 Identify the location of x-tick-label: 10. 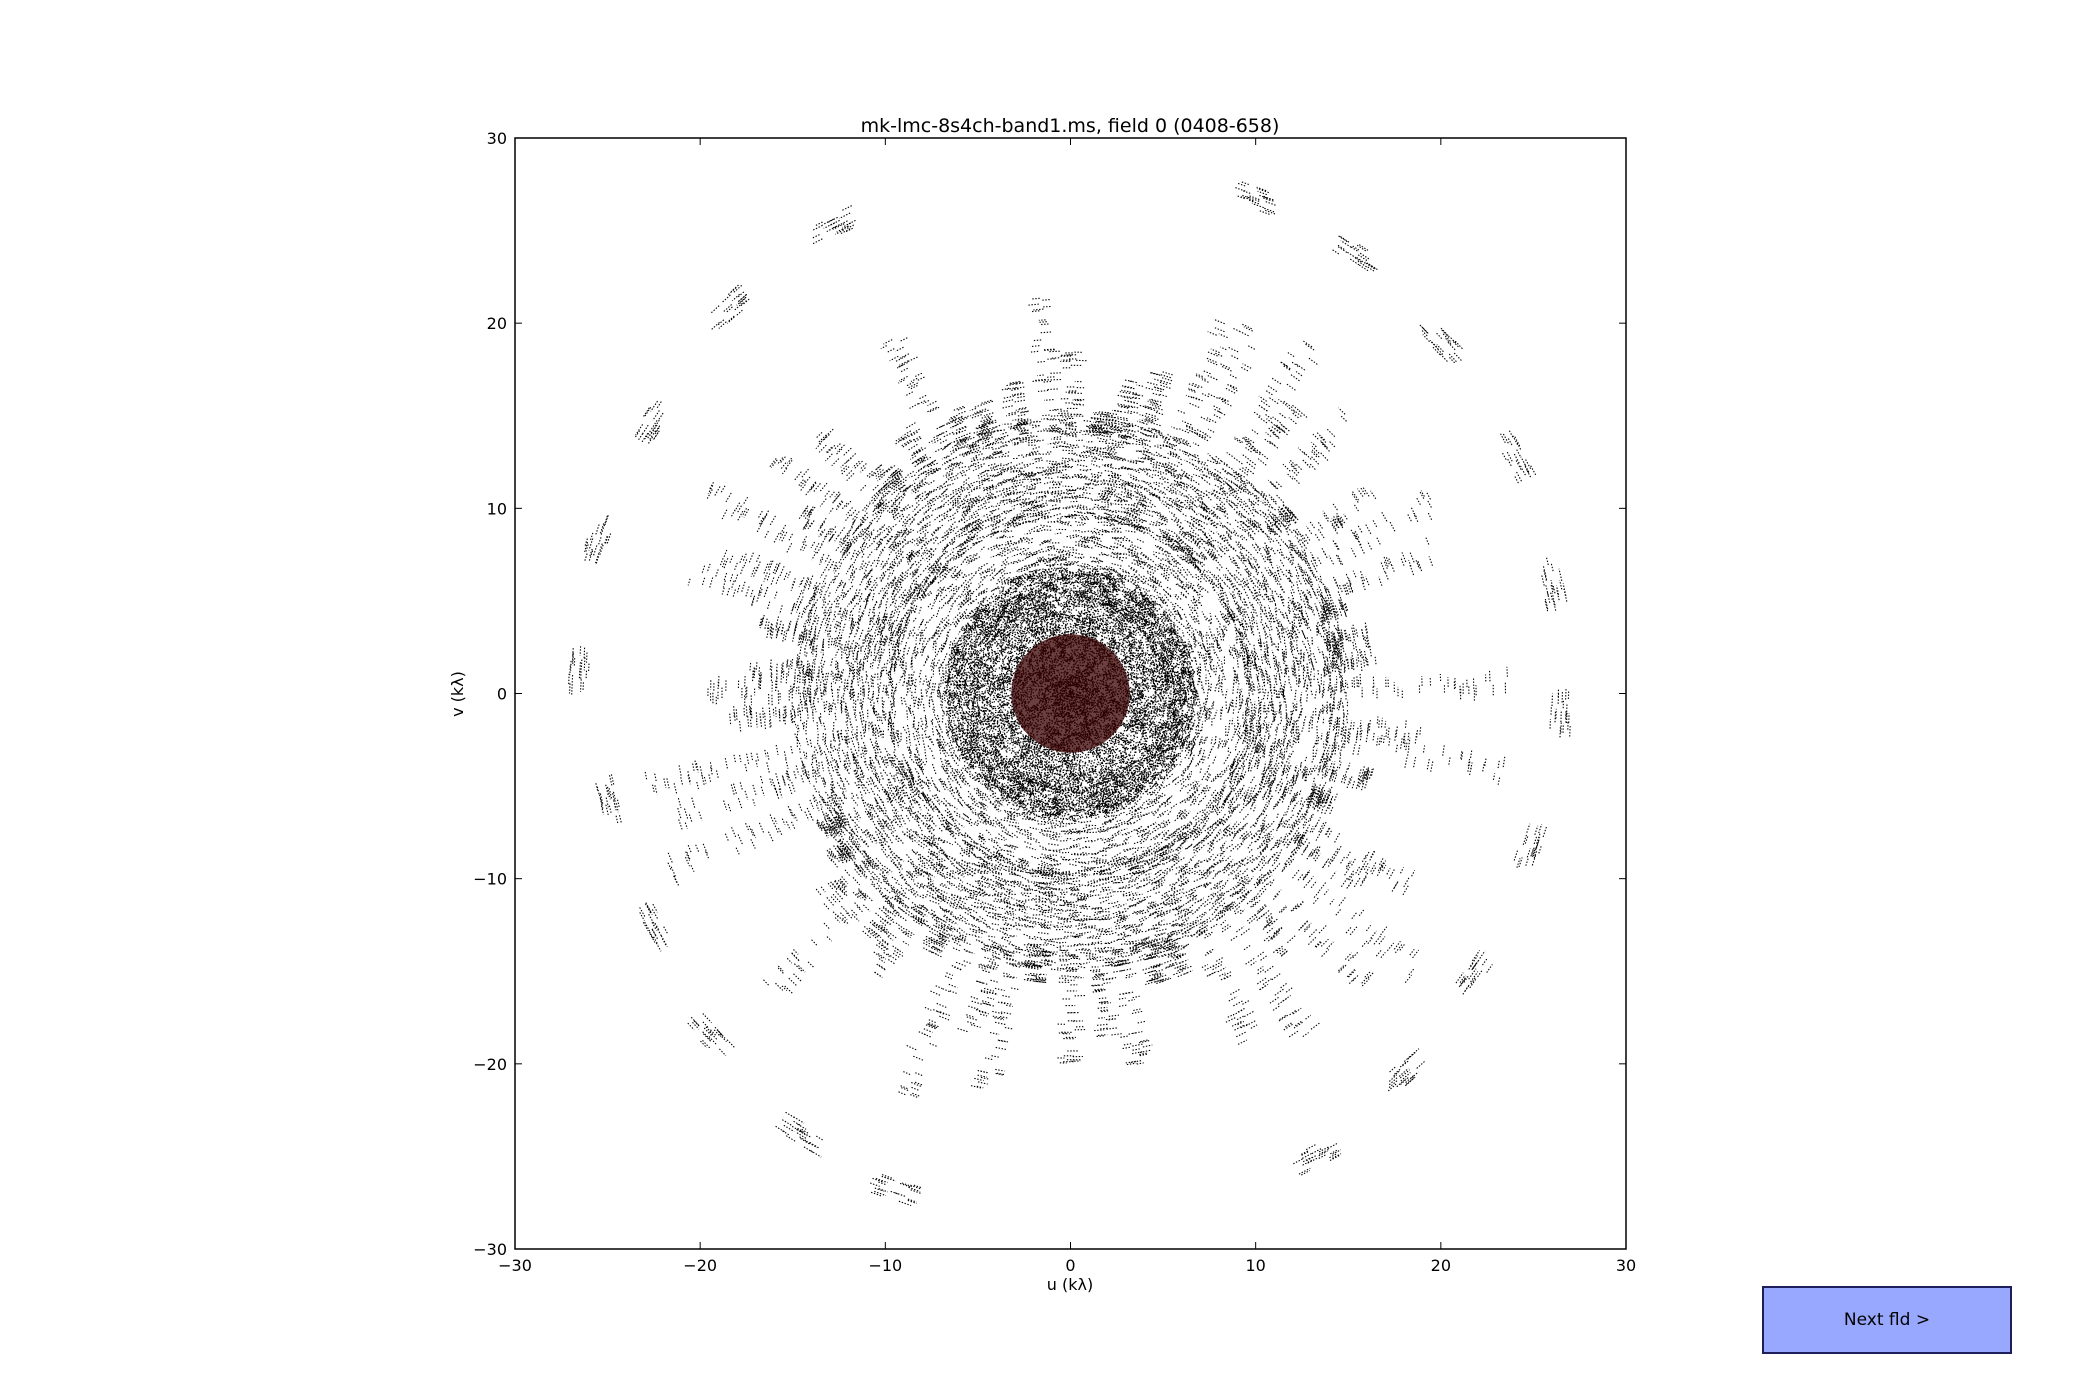
(1255, 1265).